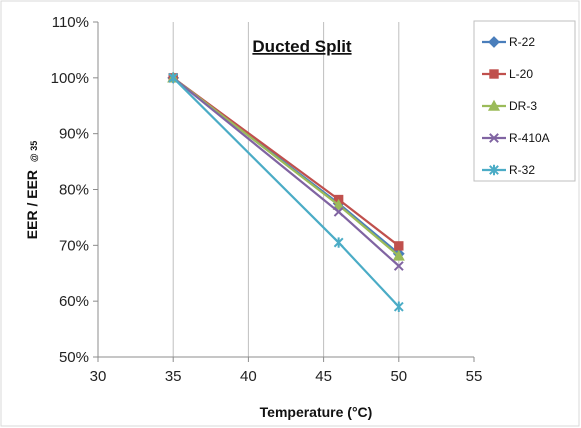 This screenshot has width=581, height=428. What do you see at coordinates (74, 245) in the screenshot?
I see `y-tick-label-70: 70%` at bounding box center [74, 245].